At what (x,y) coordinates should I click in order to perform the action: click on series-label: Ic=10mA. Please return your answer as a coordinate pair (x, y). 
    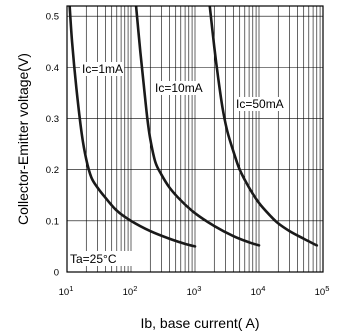
    Looking at the image, I should click on (179, 88).